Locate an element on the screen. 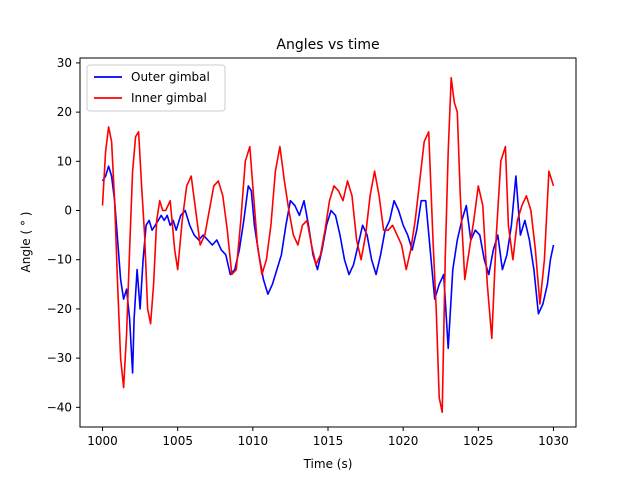 The width and height of the screenshot is (640, 480). x-axis-label: Time (s) is located at coordinates (328, 464).